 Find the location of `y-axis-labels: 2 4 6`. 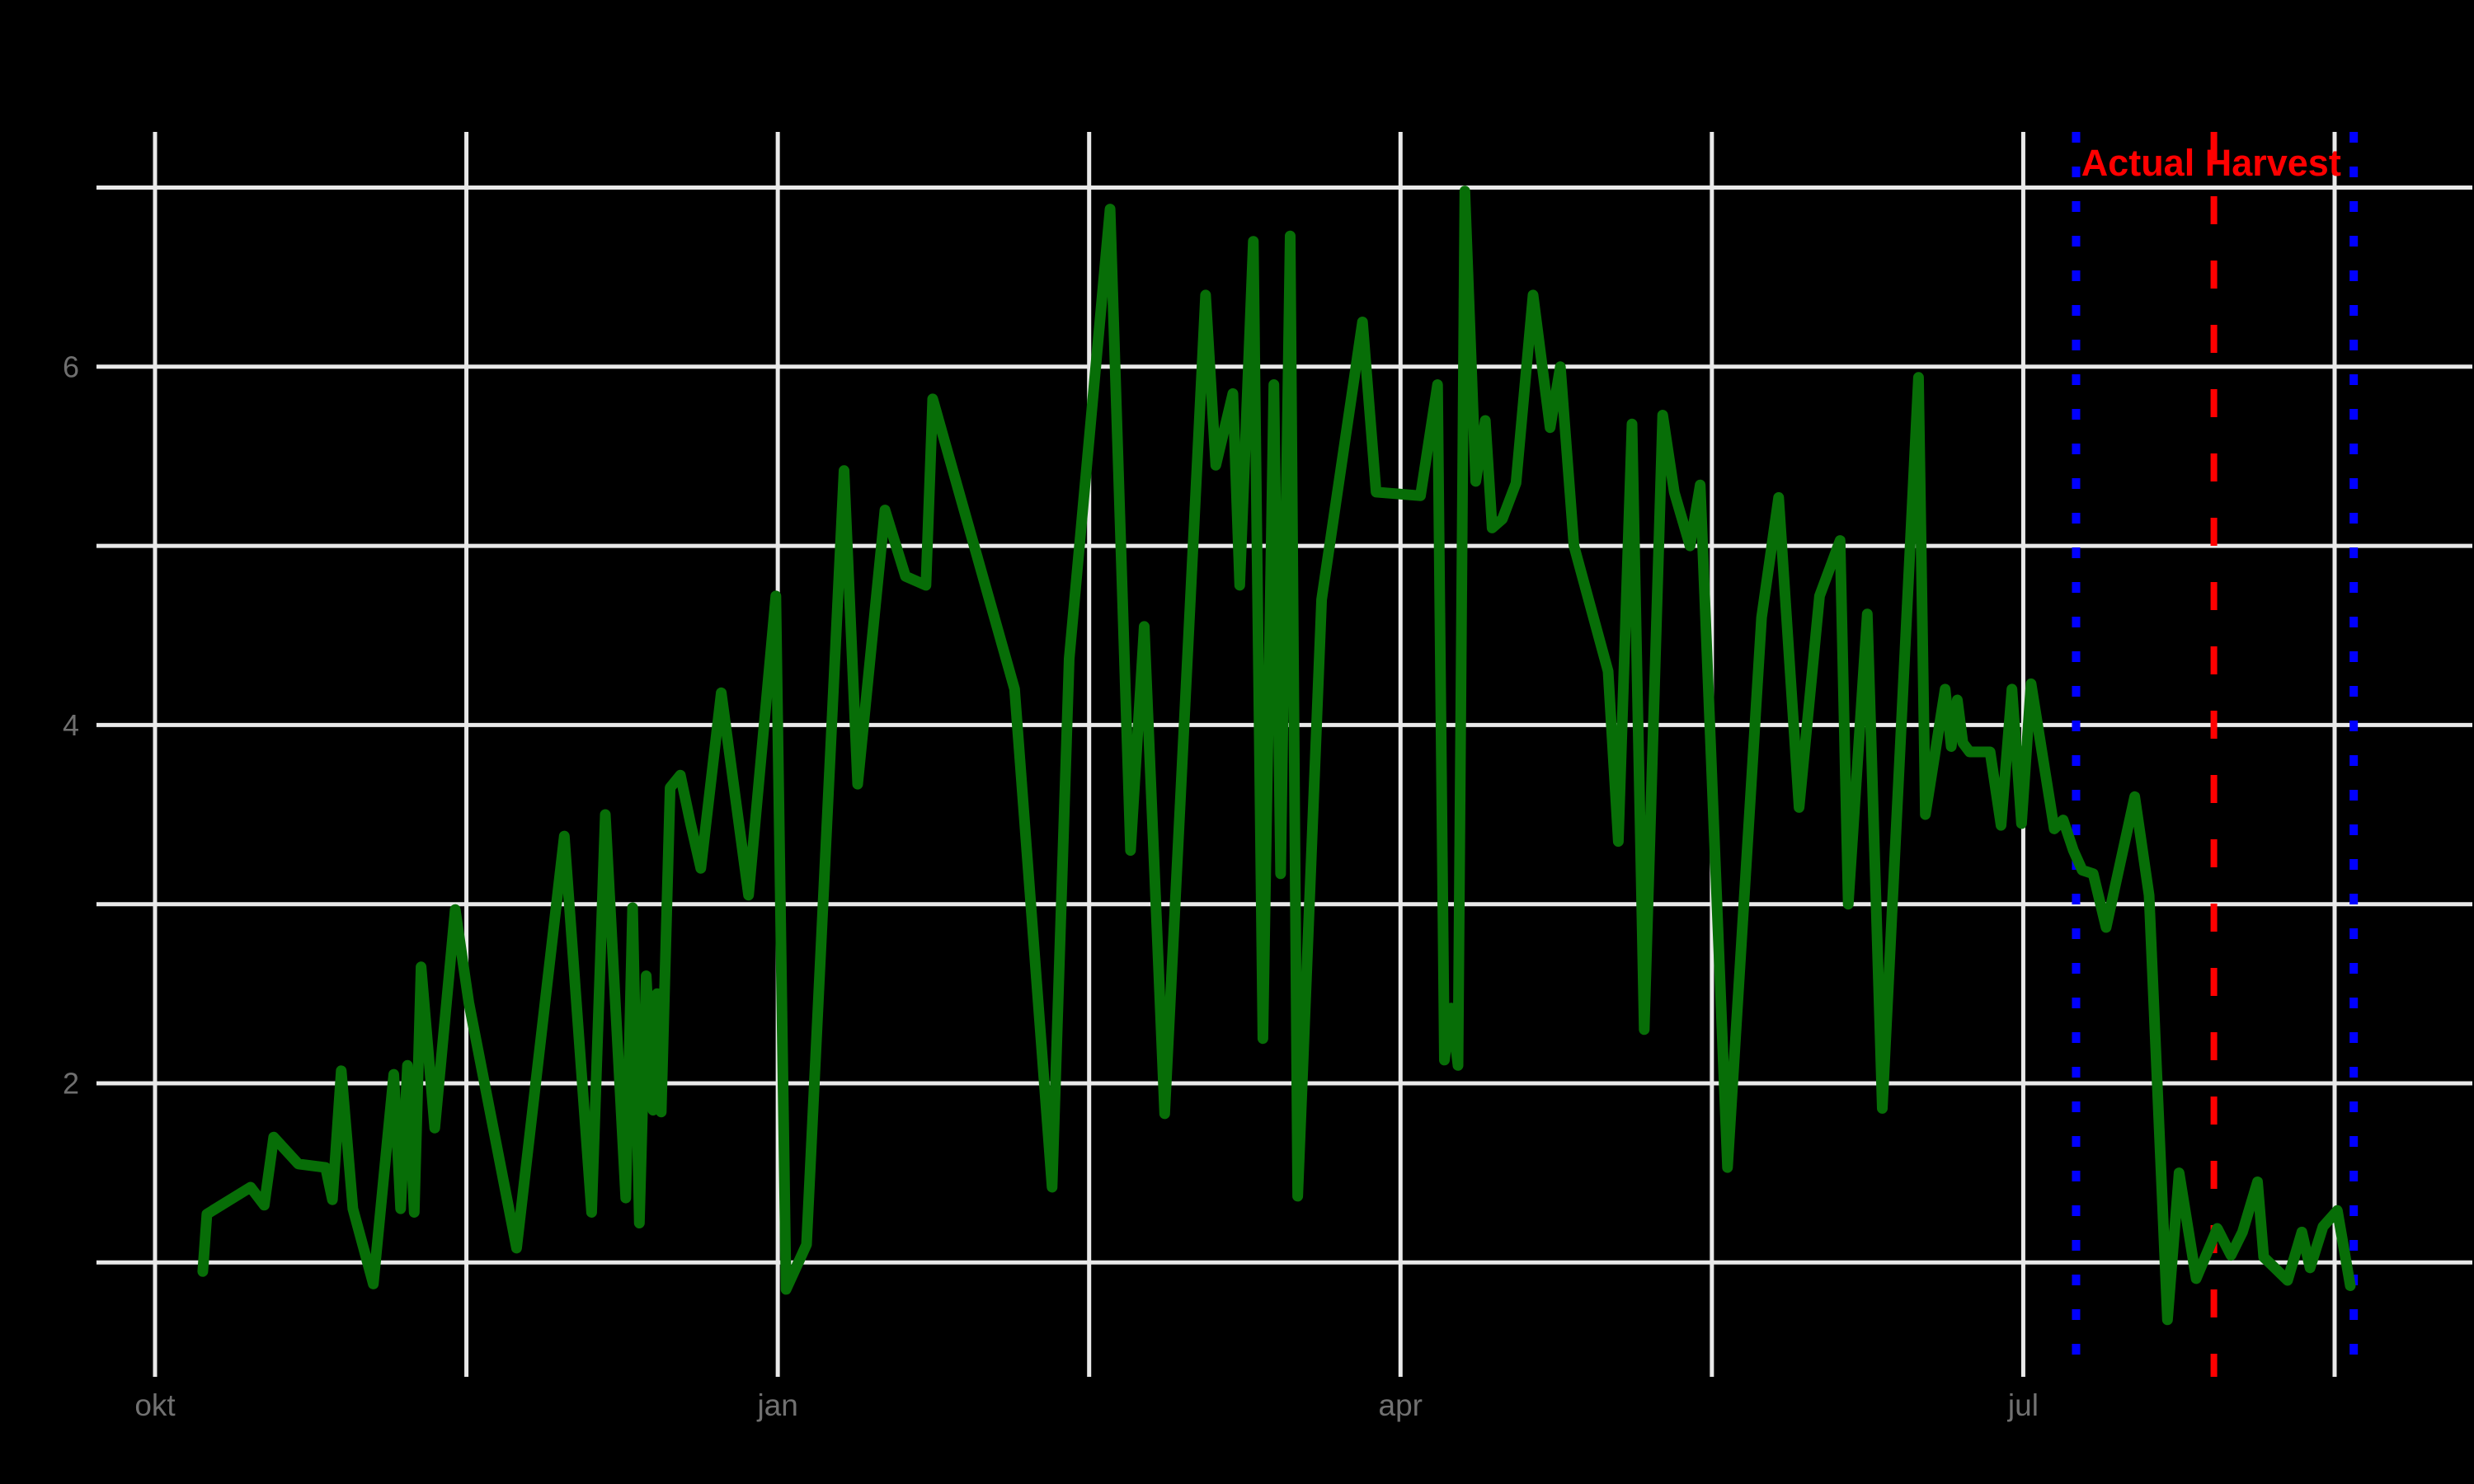

y-axis-labels: 2 4 6 is located at coordinates (71, 725).